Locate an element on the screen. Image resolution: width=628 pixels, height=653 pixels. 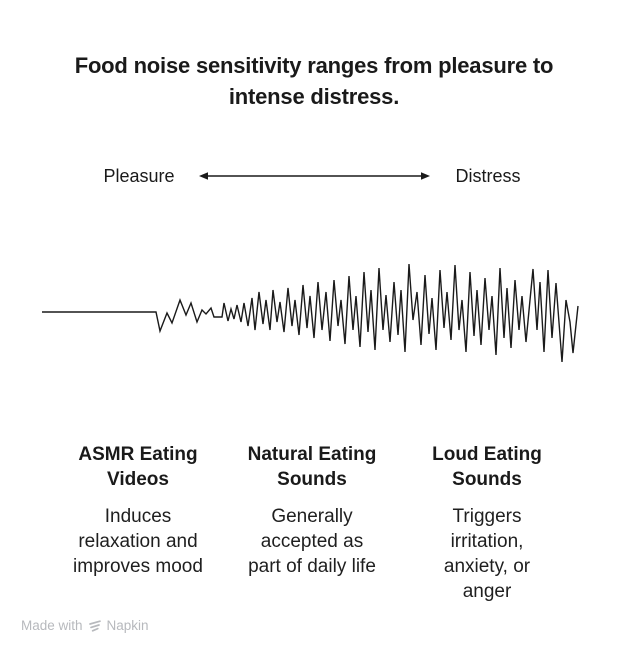
double-arrow-icon is located at coordinates (314, 176).